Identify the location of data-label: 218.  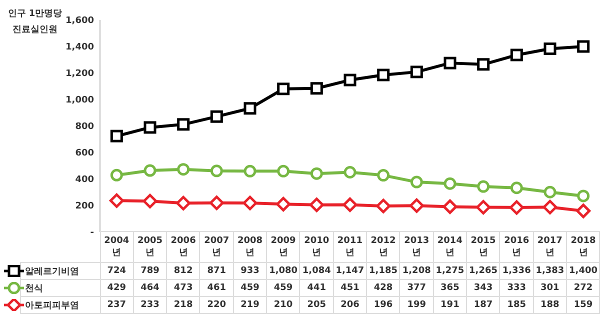
(183, 305).